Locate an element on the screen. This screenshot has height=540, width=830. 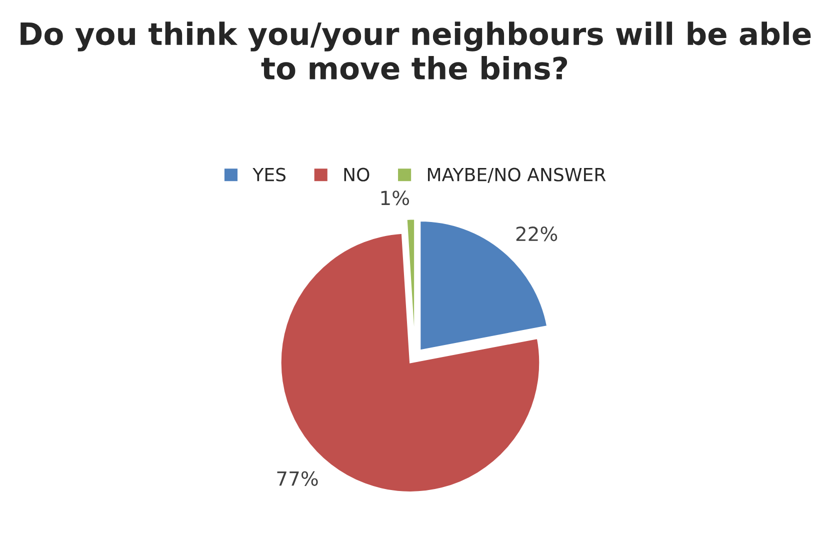
legend-label: NO is located at coordinates (357, 175).